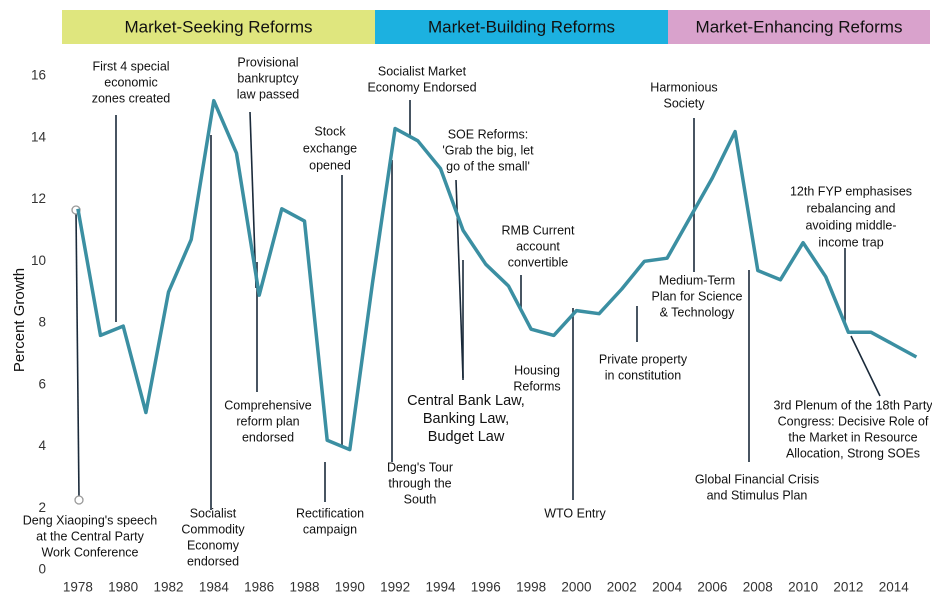 This screenshot has width=932, height=596. Describe the element at coordinates (466, 419) in the screenshot. I see `annotation-text: Banking Law,` at that location.